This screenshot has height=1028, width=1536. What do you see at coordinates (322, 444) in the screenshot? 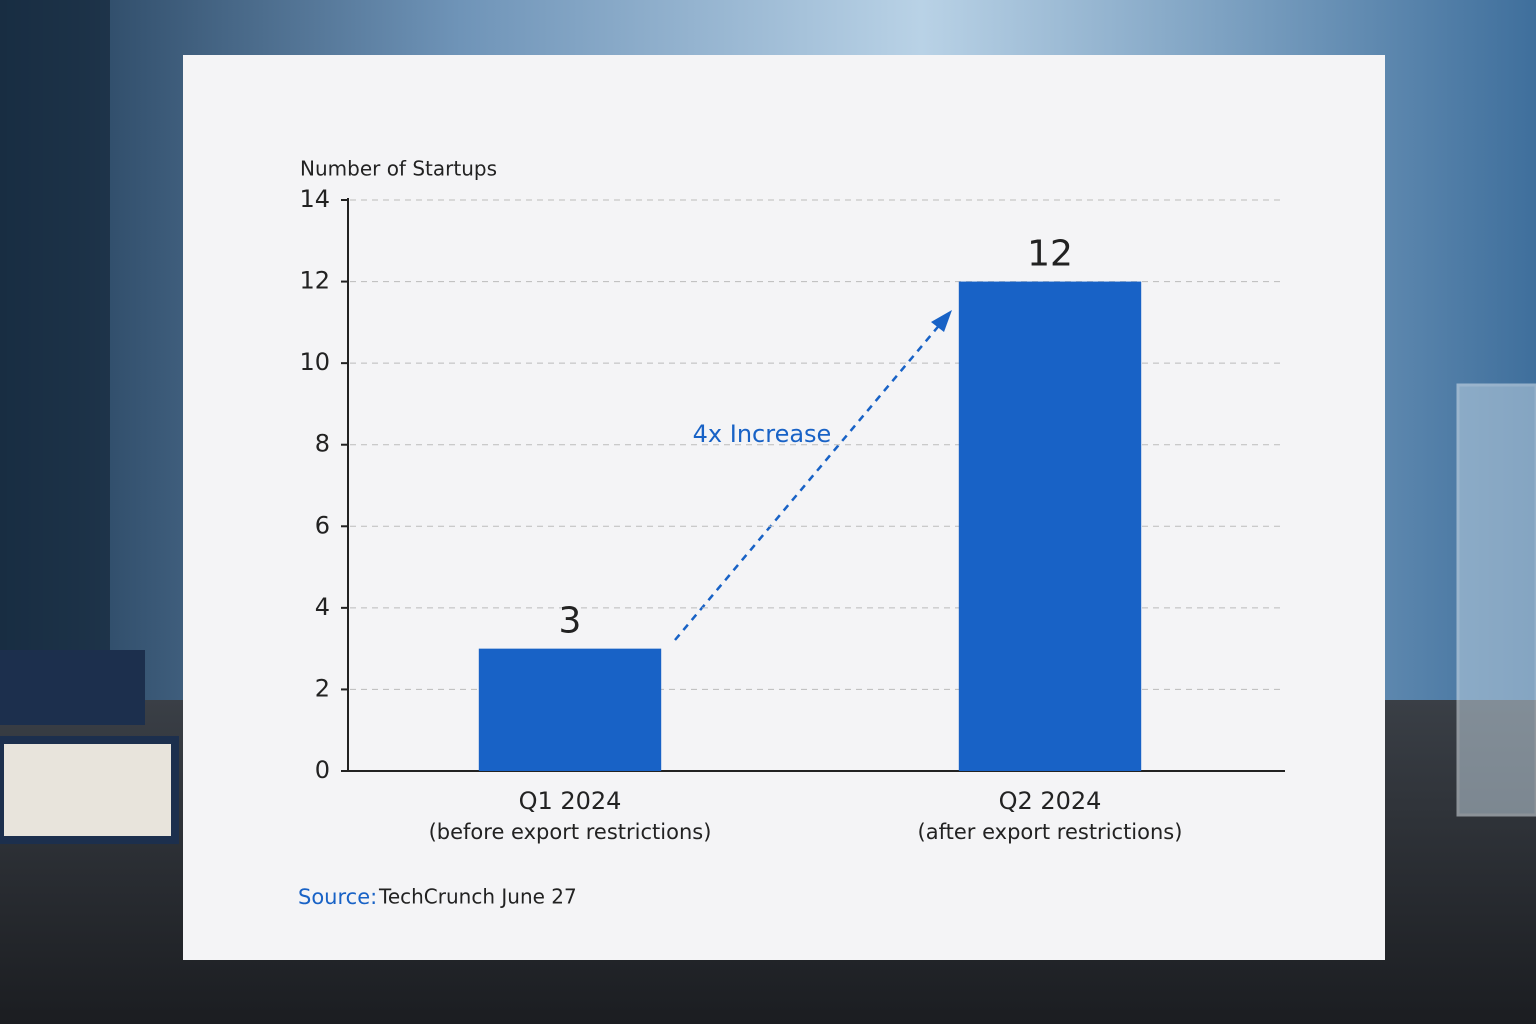
I see `y-tick-label: 8` at bounding box center [322, 444].